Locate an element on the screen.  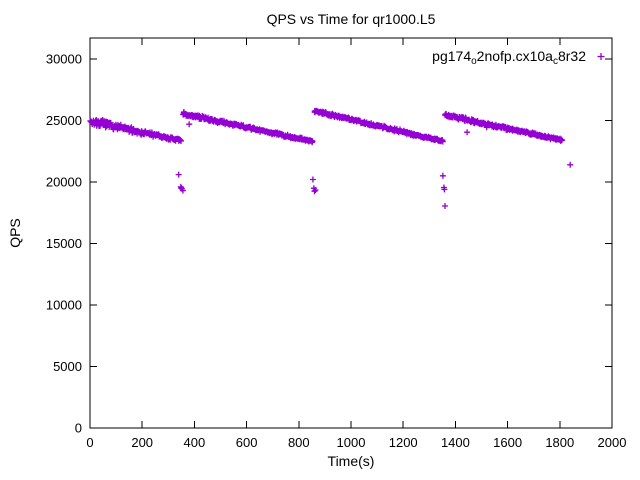
y-axis-tick-labels: 0 5000 10000 15000 20000 25000 30000 is located at coordinates (64, 244).